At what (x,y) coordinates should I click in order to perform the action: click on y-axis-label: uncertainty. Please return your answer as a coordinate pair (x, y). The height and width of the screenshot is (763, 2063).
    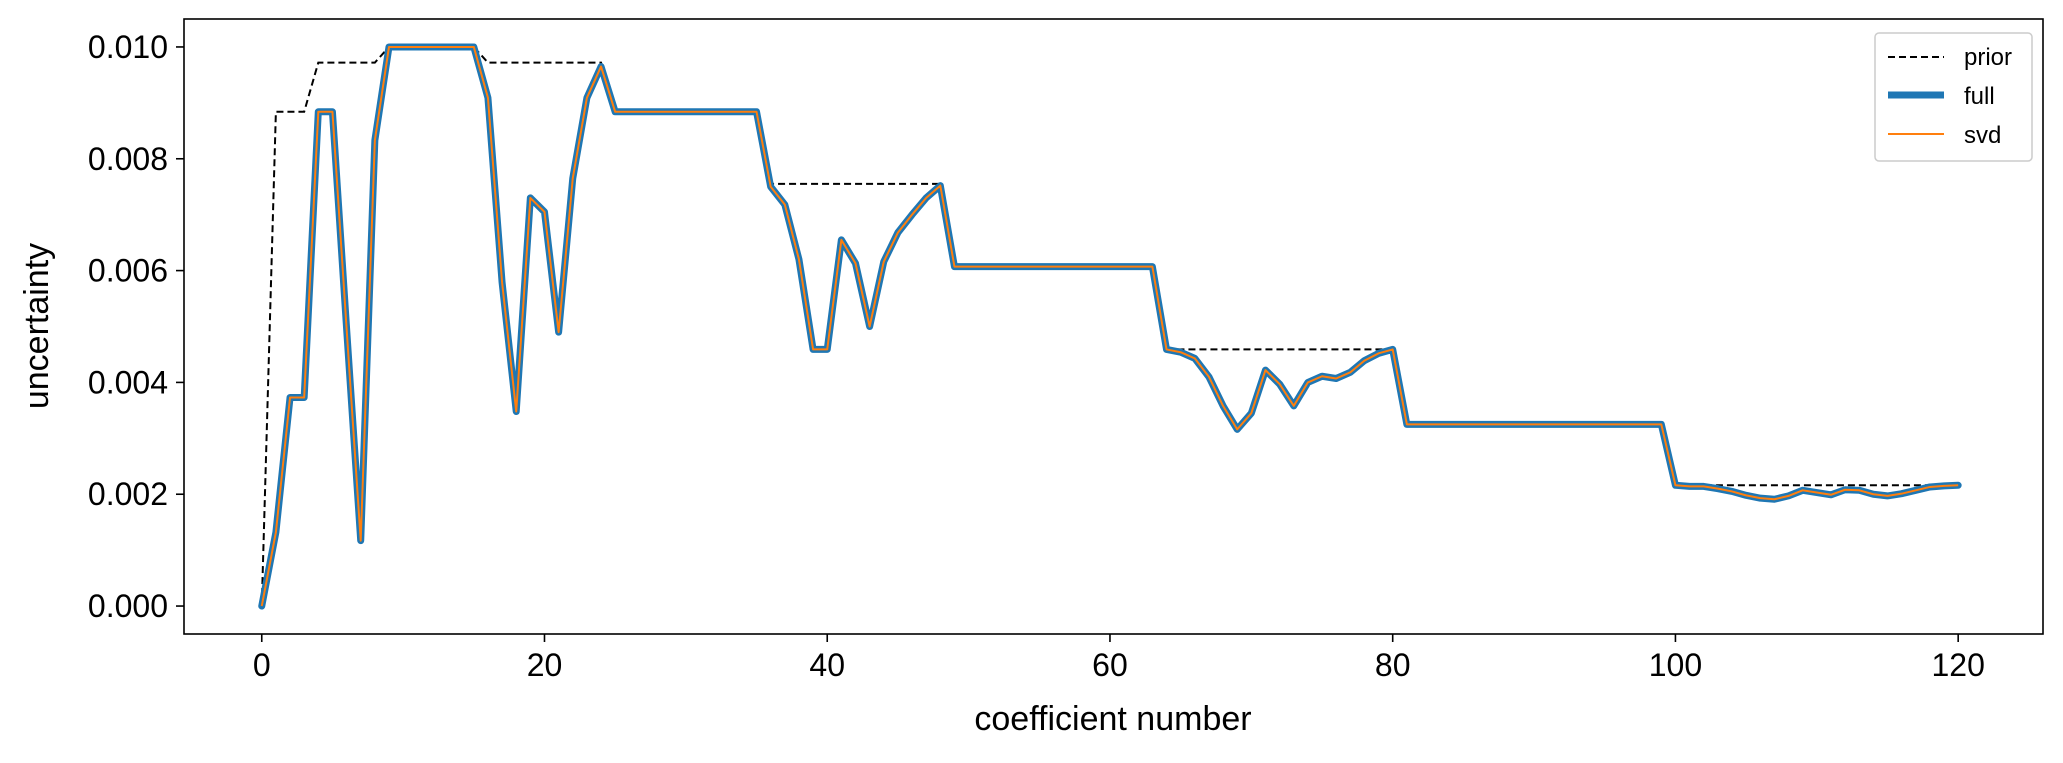
    Looking at the image, I should click on (37, 326).